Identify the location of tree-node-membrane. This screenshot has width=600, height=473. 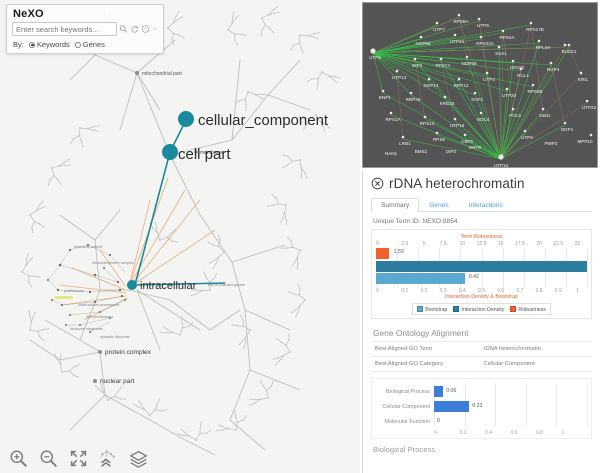
(196, 152).